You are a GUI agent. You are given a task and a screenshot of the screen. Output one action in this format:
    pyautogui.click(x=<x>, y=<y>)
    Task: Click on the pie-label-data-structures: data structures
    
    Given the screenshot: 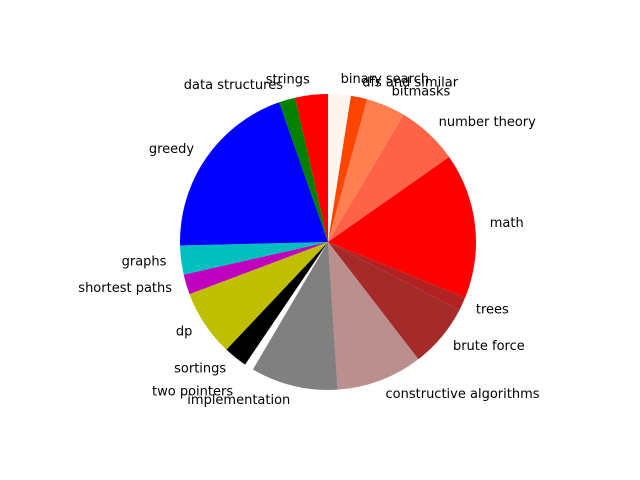 What is the action you would take?
    pyautogui.click(x=233, y=85)
    